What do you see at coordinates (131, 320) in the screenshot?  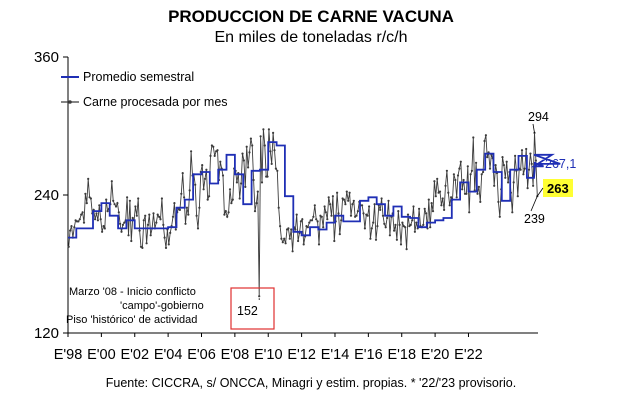 I see `note-line-3: Piso 'histórico' de actividad` at bounding box center [131, 320].